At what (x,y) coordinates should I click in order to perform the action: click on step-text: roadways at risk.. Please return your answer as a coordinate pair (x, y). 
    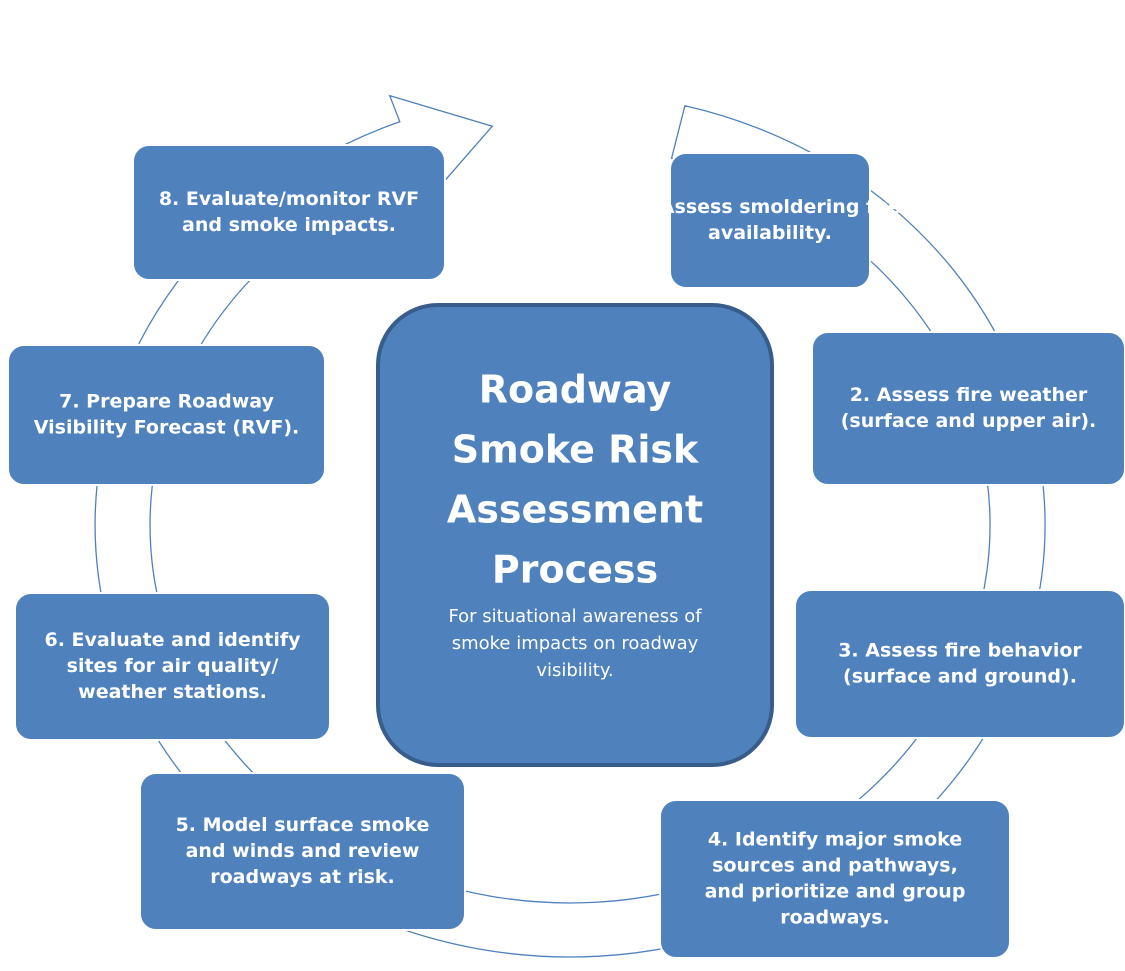
    Looking at the image, I should click on (302, 877).